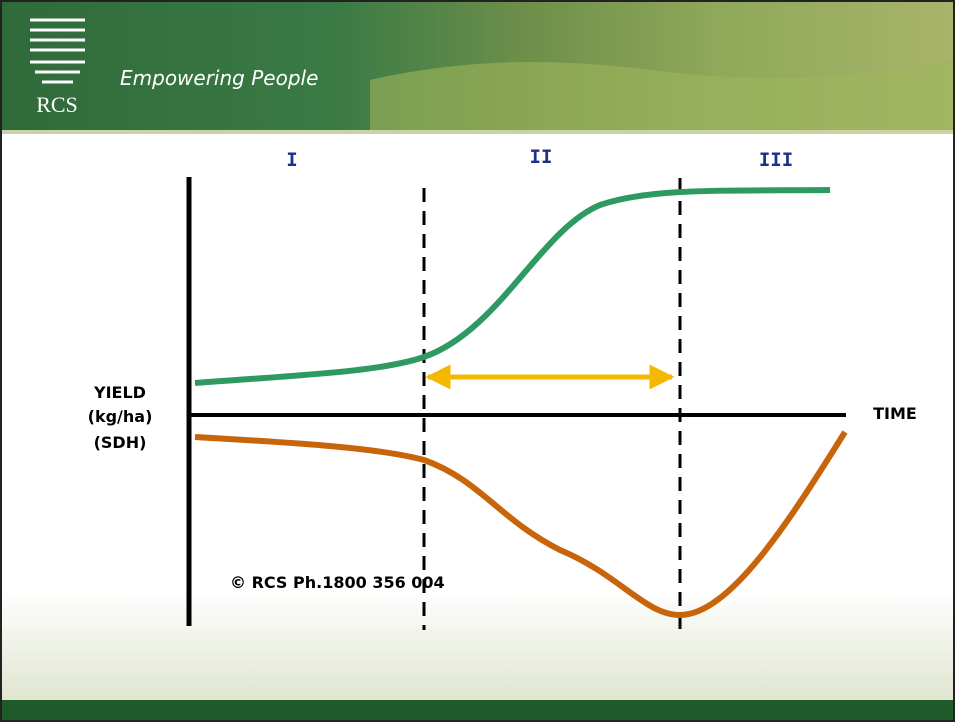 Image resolution: width=955 pixels, height=722 pixels. I want to click on logo-text: RCS, so click(57, 104).